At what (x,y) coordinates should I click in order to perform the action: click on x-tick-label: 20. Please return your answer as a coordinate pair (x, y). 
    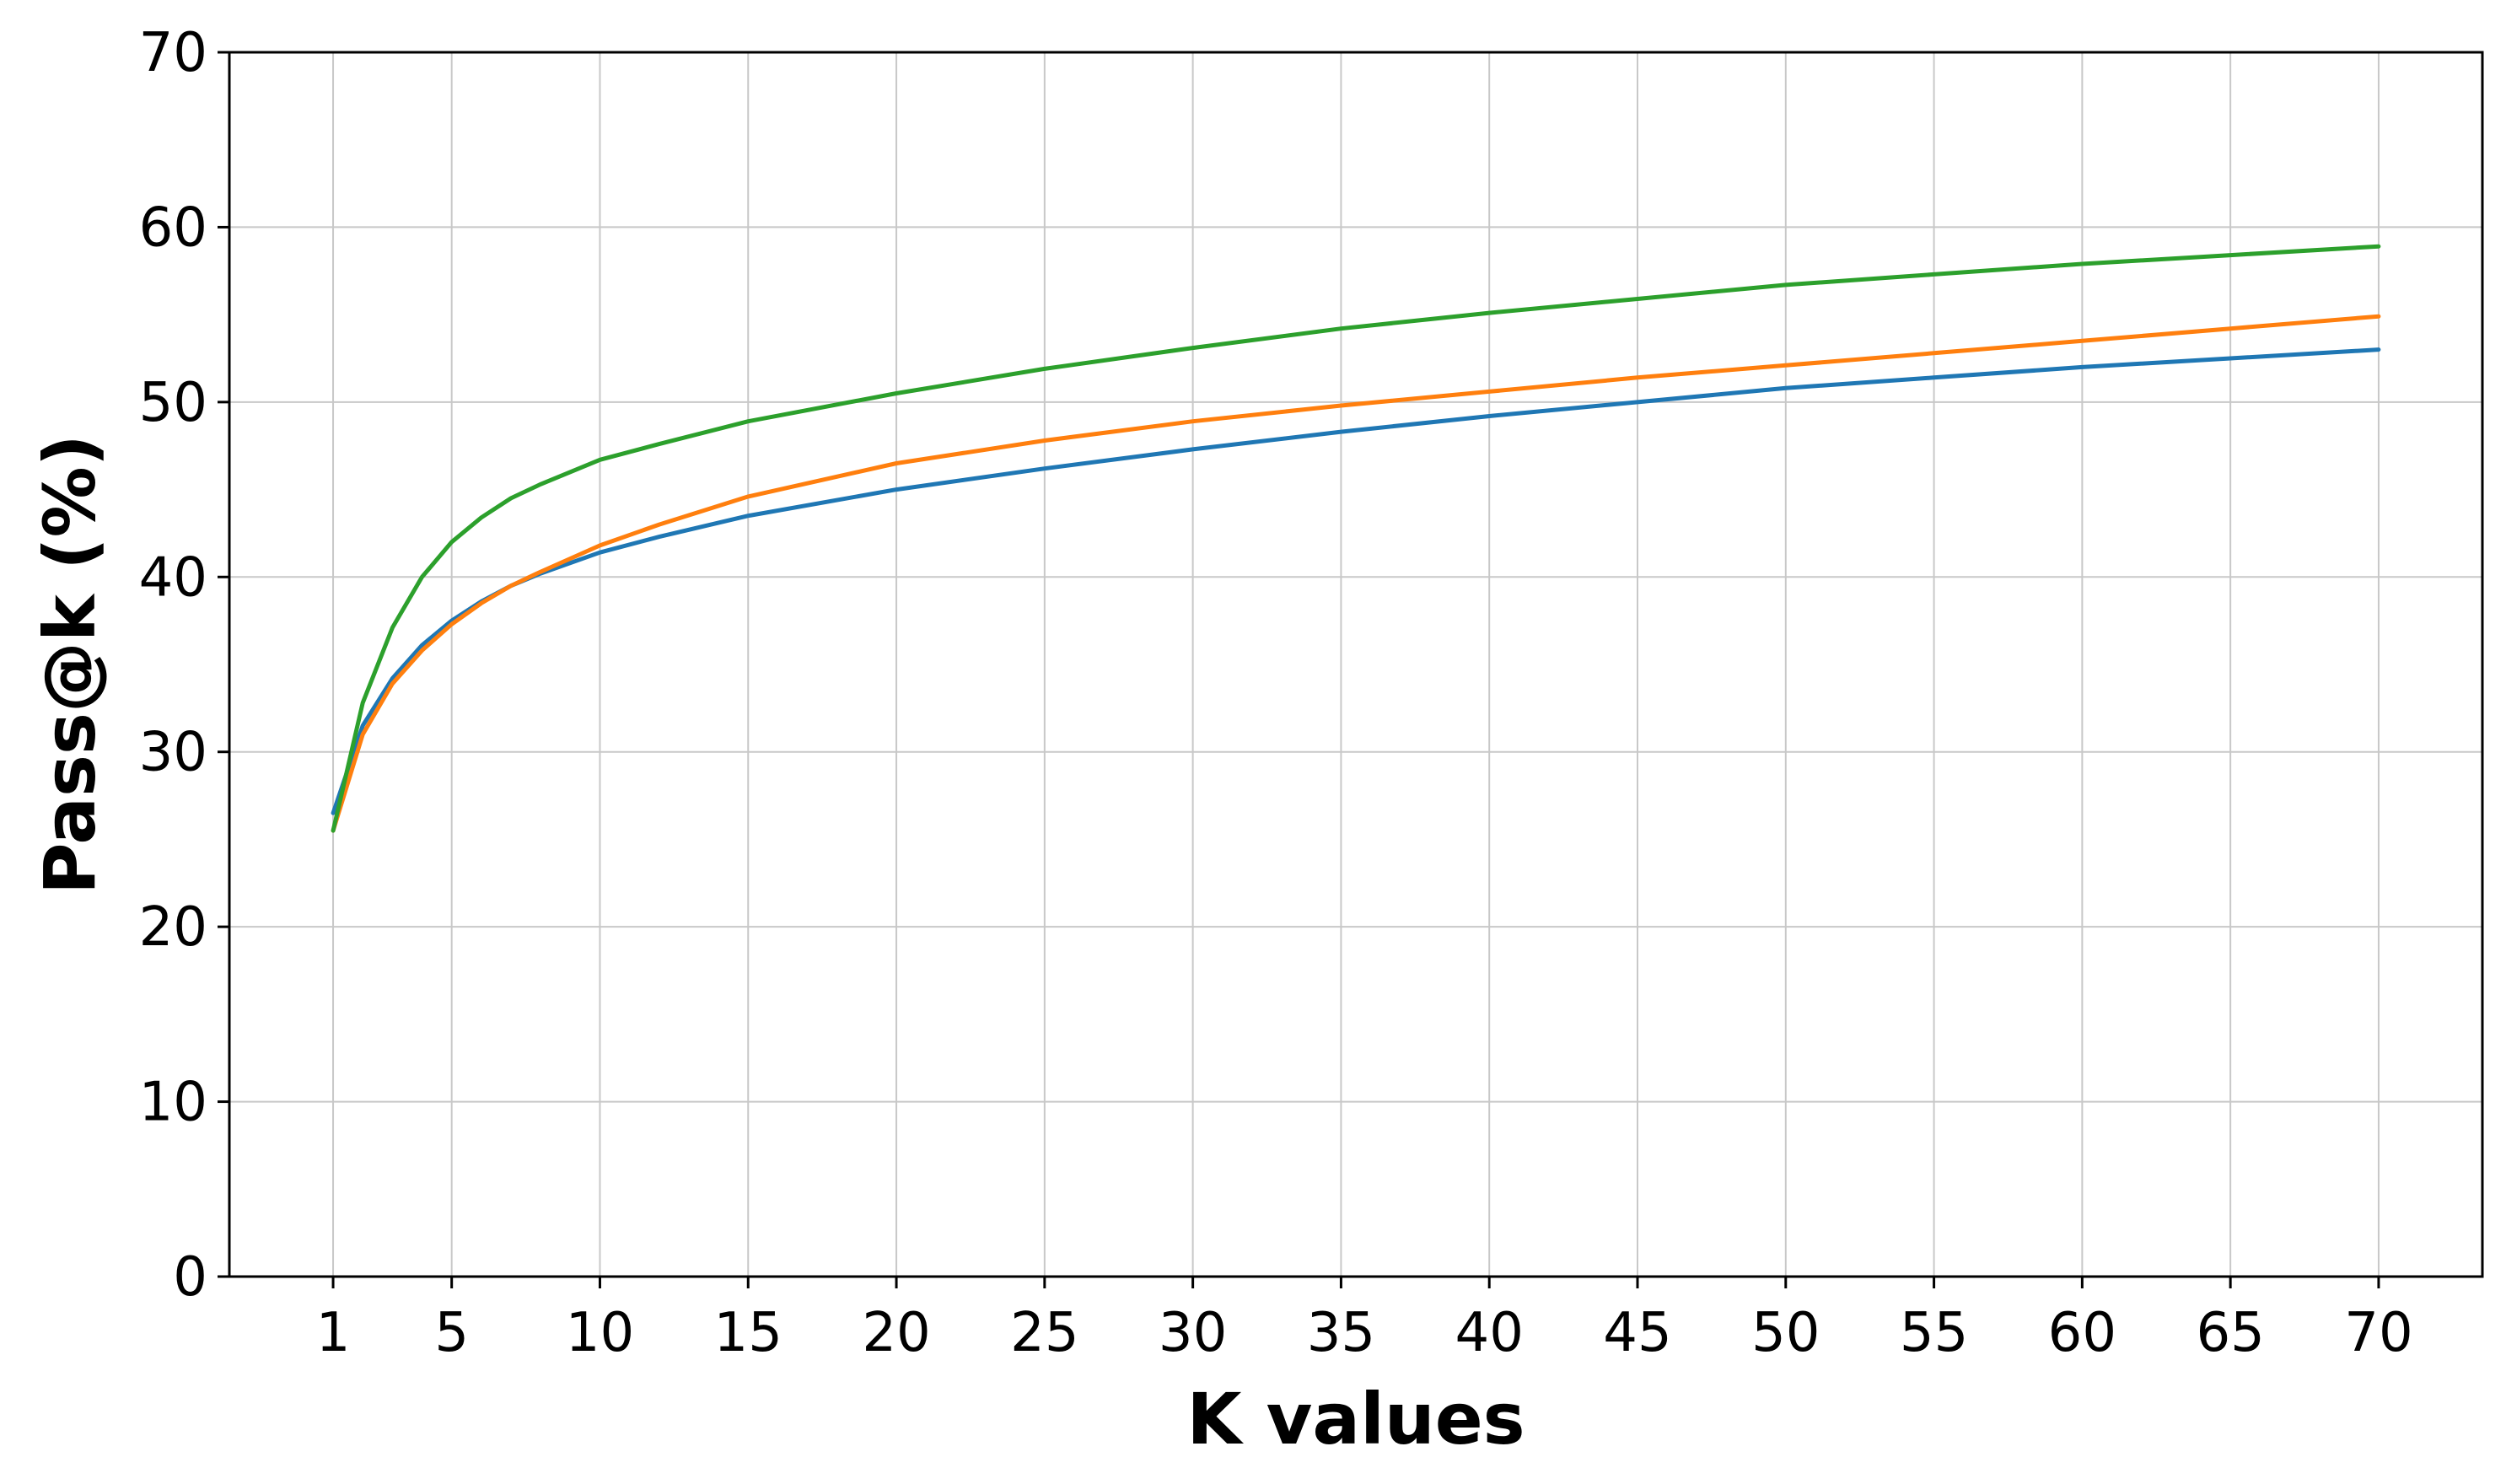
    Looking at the image, I should click on (896, 1333).